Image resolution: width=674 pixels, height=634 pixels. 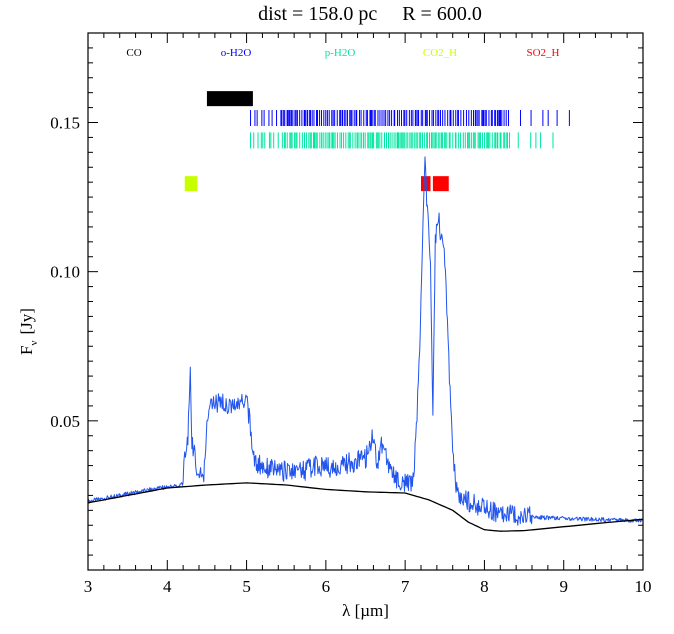 I want to click on x-tick-label: 9, so click(x=563, y=586).